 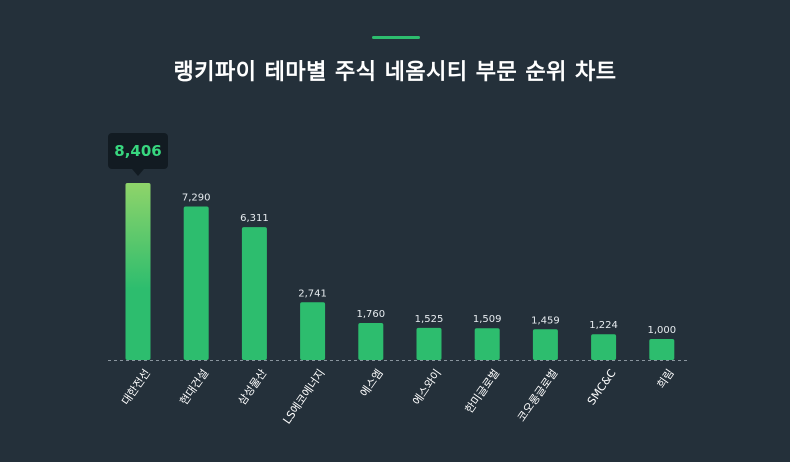 What do you see at coordinates (427, 387) in the screenshot?
I see `x-tick-label: 에스와이` at bounding box center [427, 387].